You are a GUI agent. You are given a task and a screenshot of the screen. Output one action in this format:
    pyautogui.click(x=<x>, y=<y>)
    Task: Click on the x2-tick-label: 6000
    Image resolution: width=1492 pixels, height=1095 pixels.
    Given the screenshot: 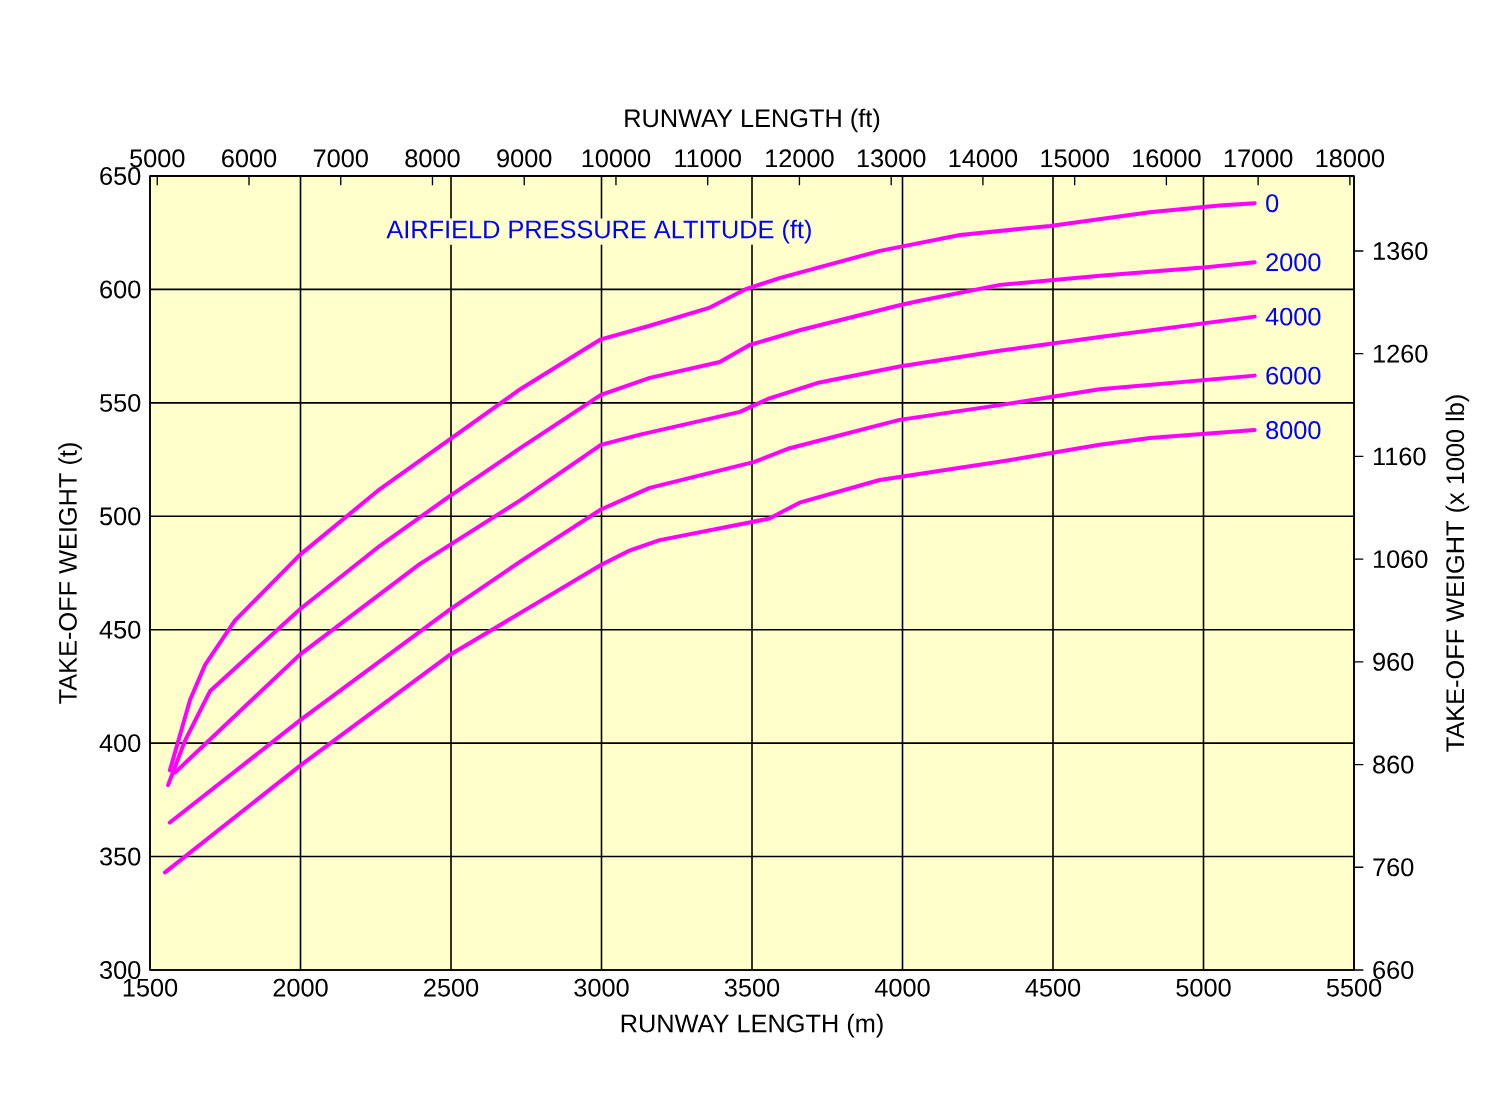 What is the action you would take?
    pyautogui.click(x=249, y=158)
    